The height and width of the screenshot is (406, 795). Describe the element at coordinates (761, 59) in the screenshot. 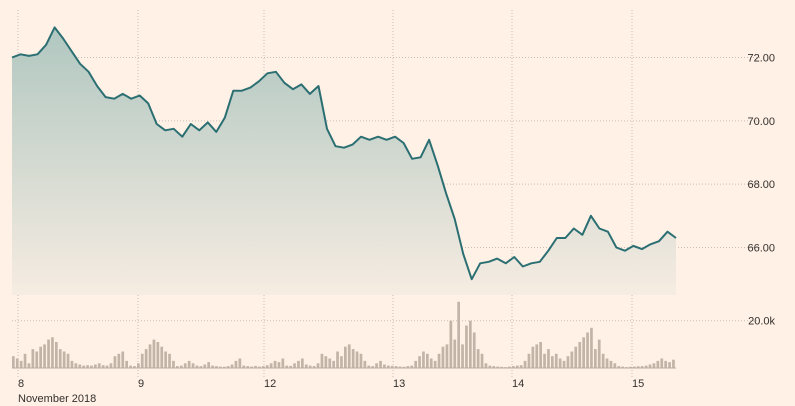

I see `y-tick-label: 72.00` at that location.